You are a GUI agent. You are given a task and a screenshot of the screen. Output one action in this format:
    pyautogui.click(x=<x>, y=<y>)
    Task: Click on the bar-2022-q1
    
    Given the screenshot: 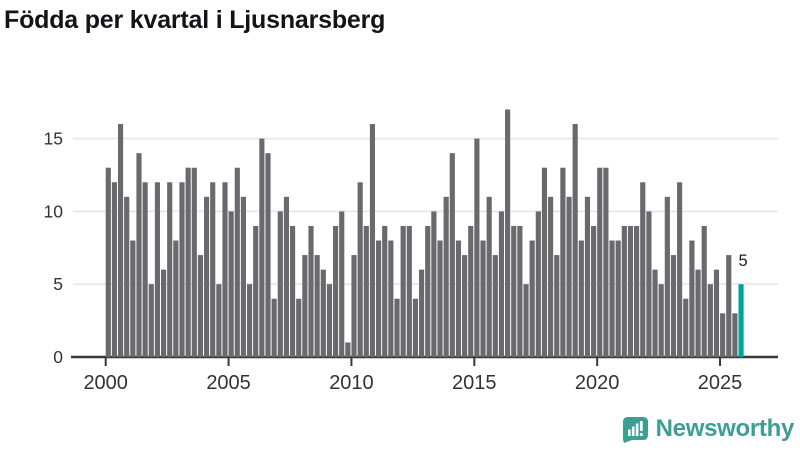 What is the action you would take?
    pyautogui.click(x=649, y=284)
    